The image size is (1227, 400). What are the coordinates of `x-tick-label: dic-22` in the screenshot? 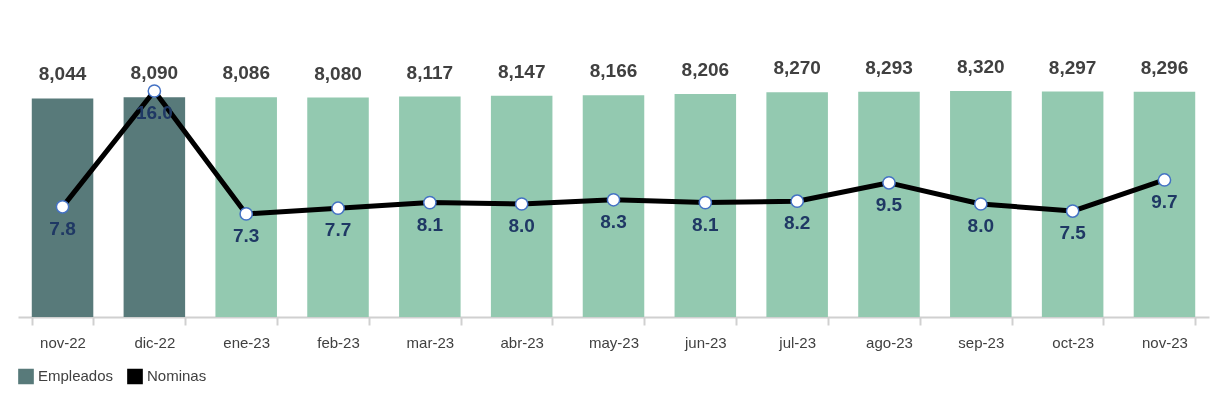 It's located at (155, 342).